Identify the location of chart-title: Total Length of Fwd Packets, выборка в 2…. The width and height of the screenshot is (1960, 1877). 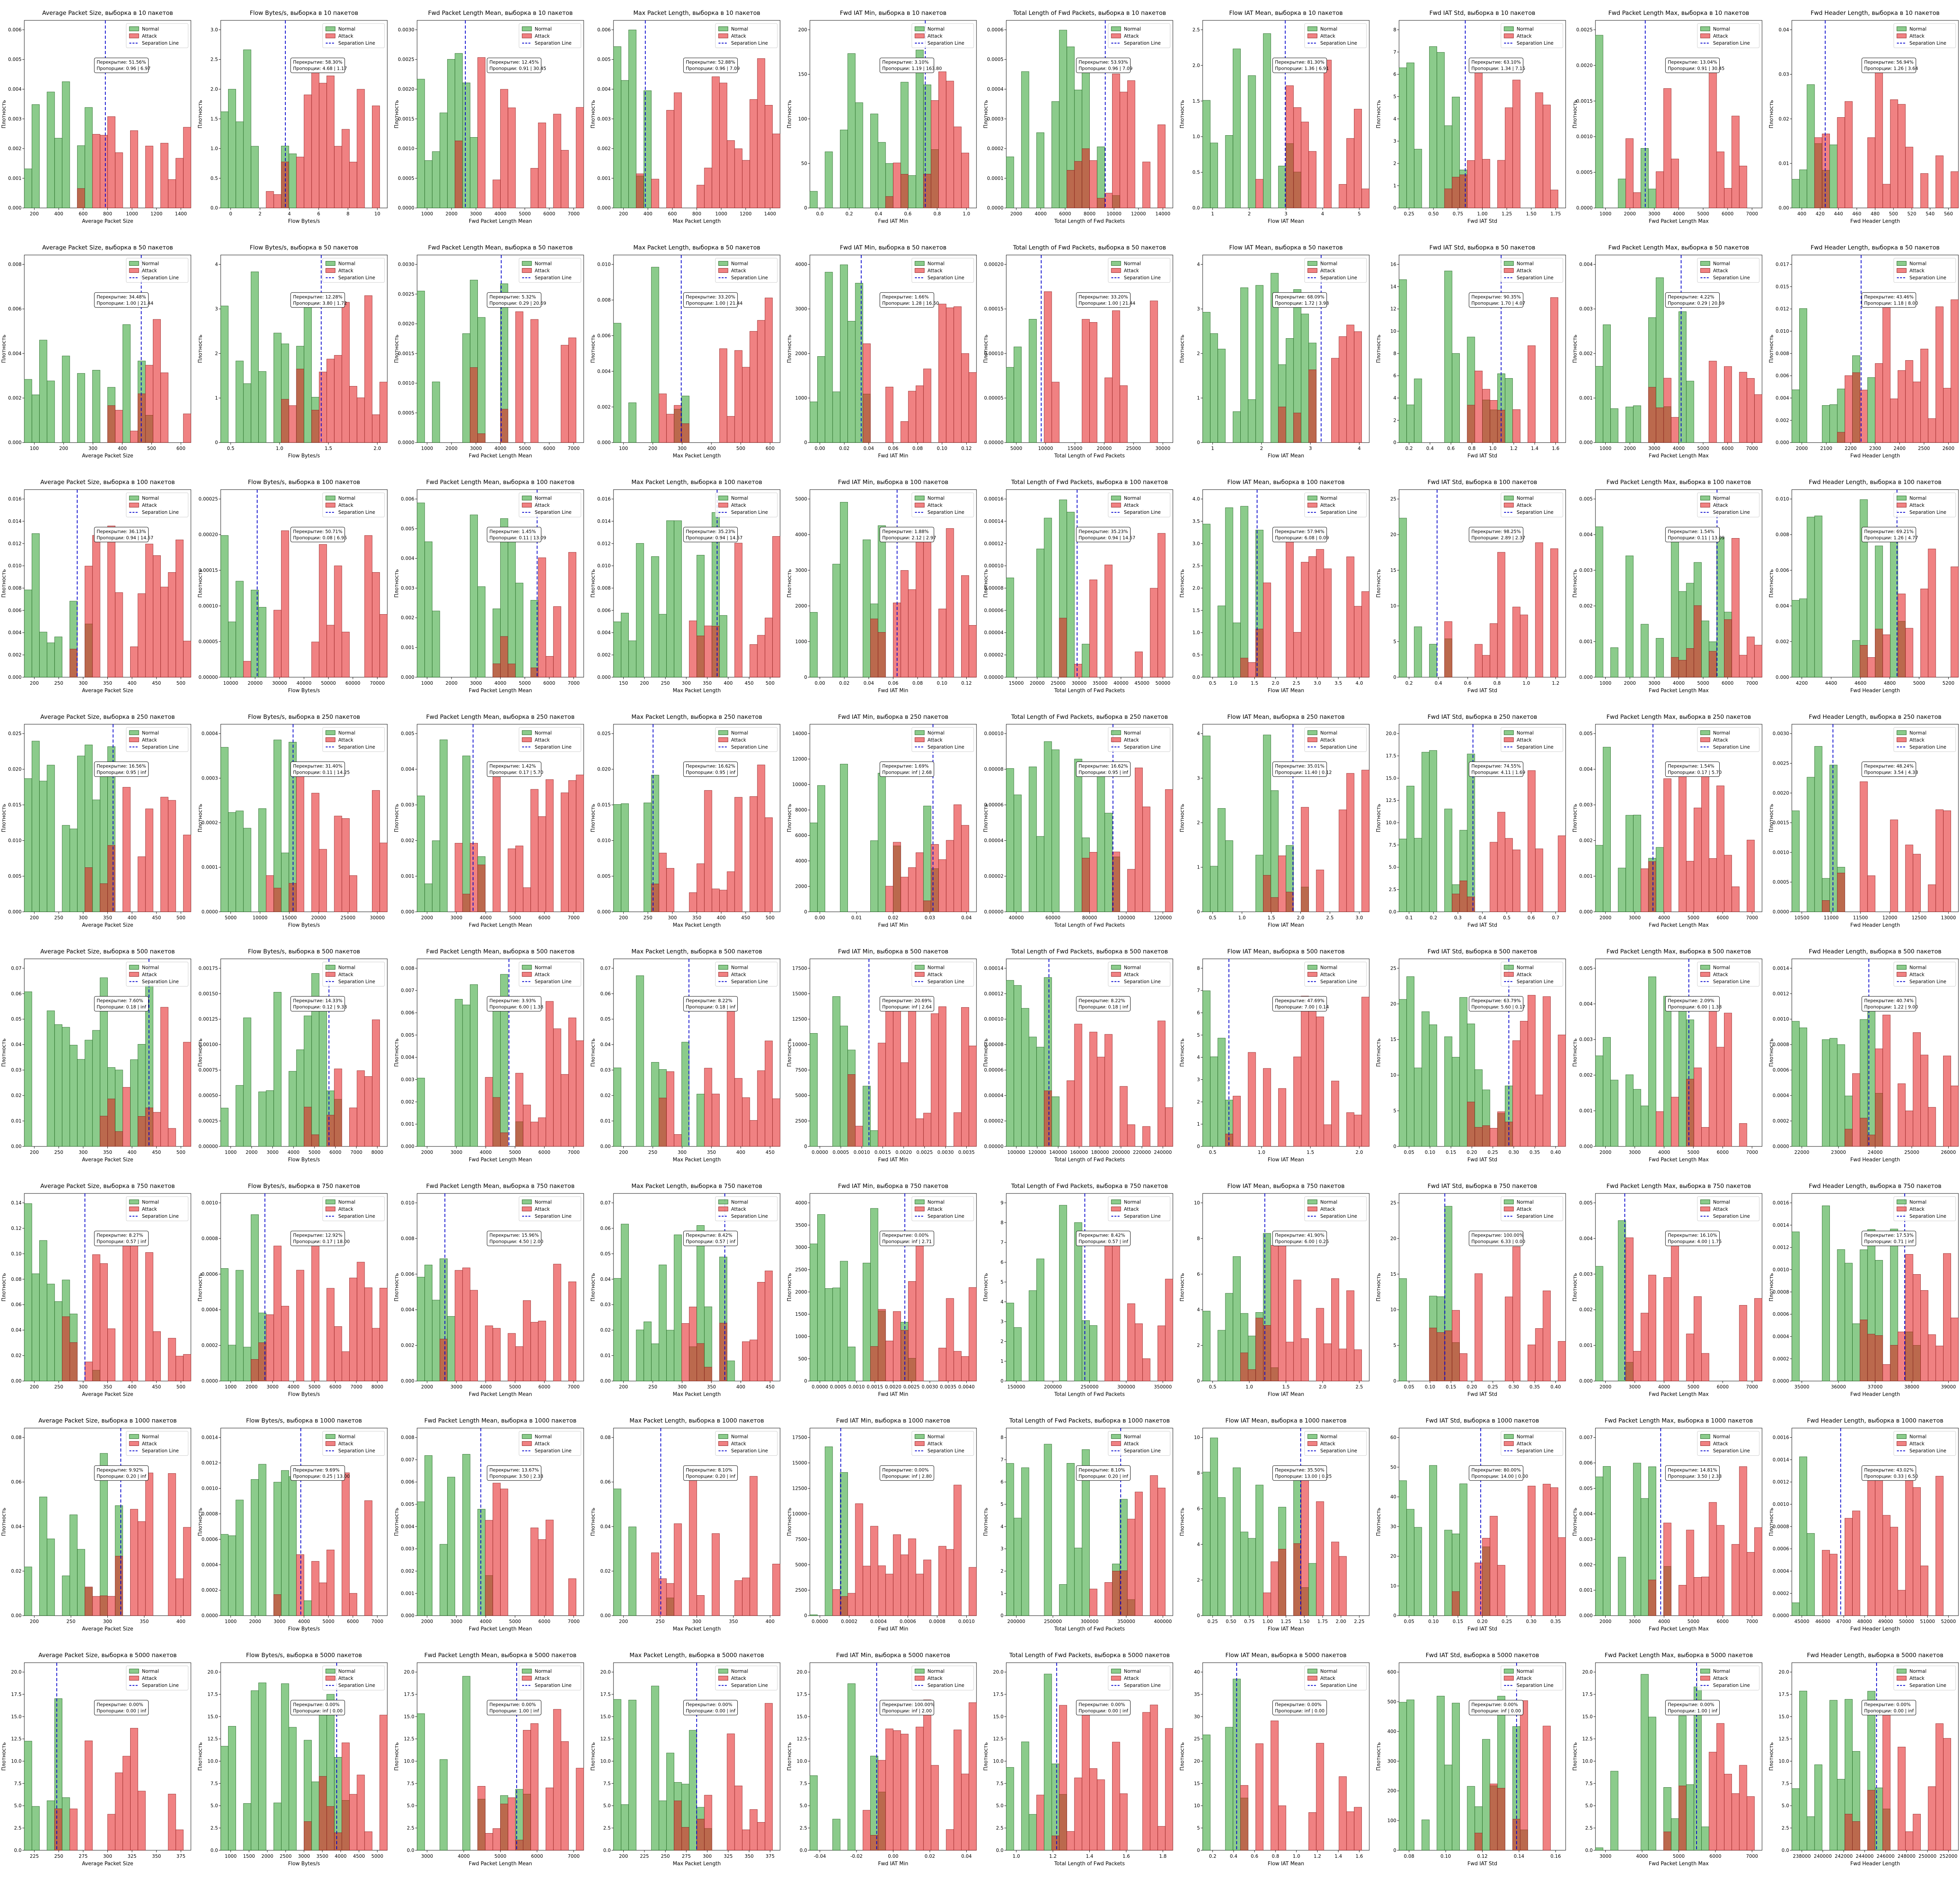
(1089, 716).